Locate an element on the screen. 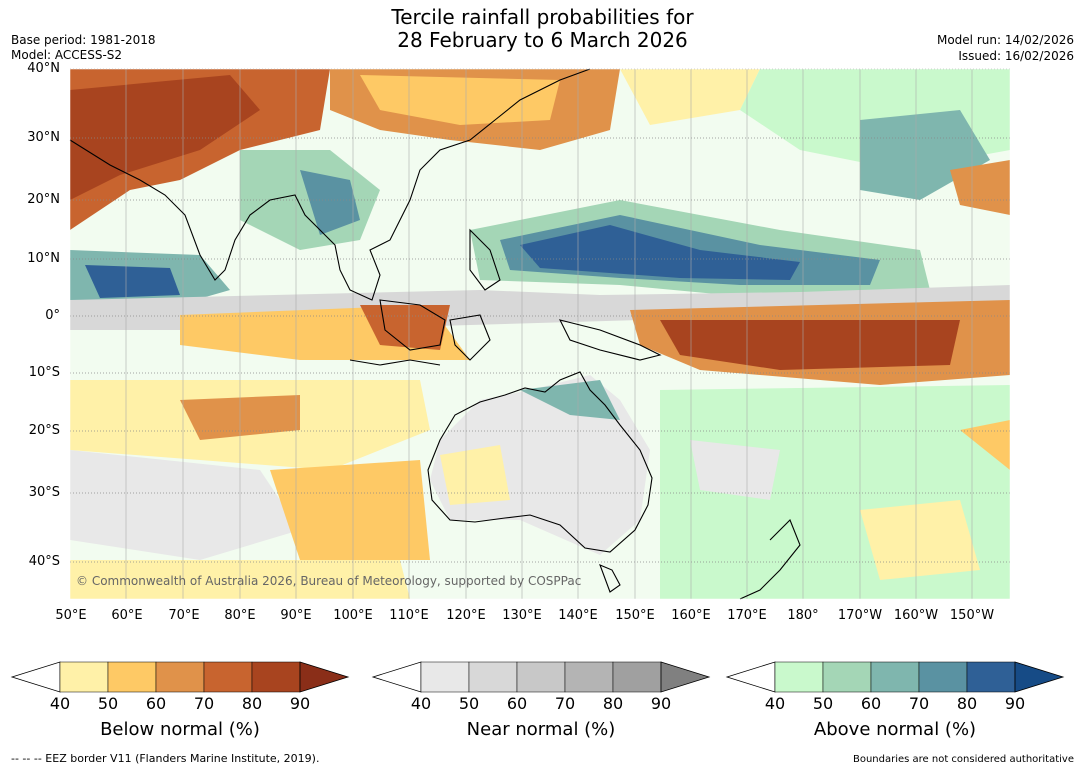 The width and height of the screenshot is (1085, 770). lon-label: 80°E is located at coordinates (240, 615).